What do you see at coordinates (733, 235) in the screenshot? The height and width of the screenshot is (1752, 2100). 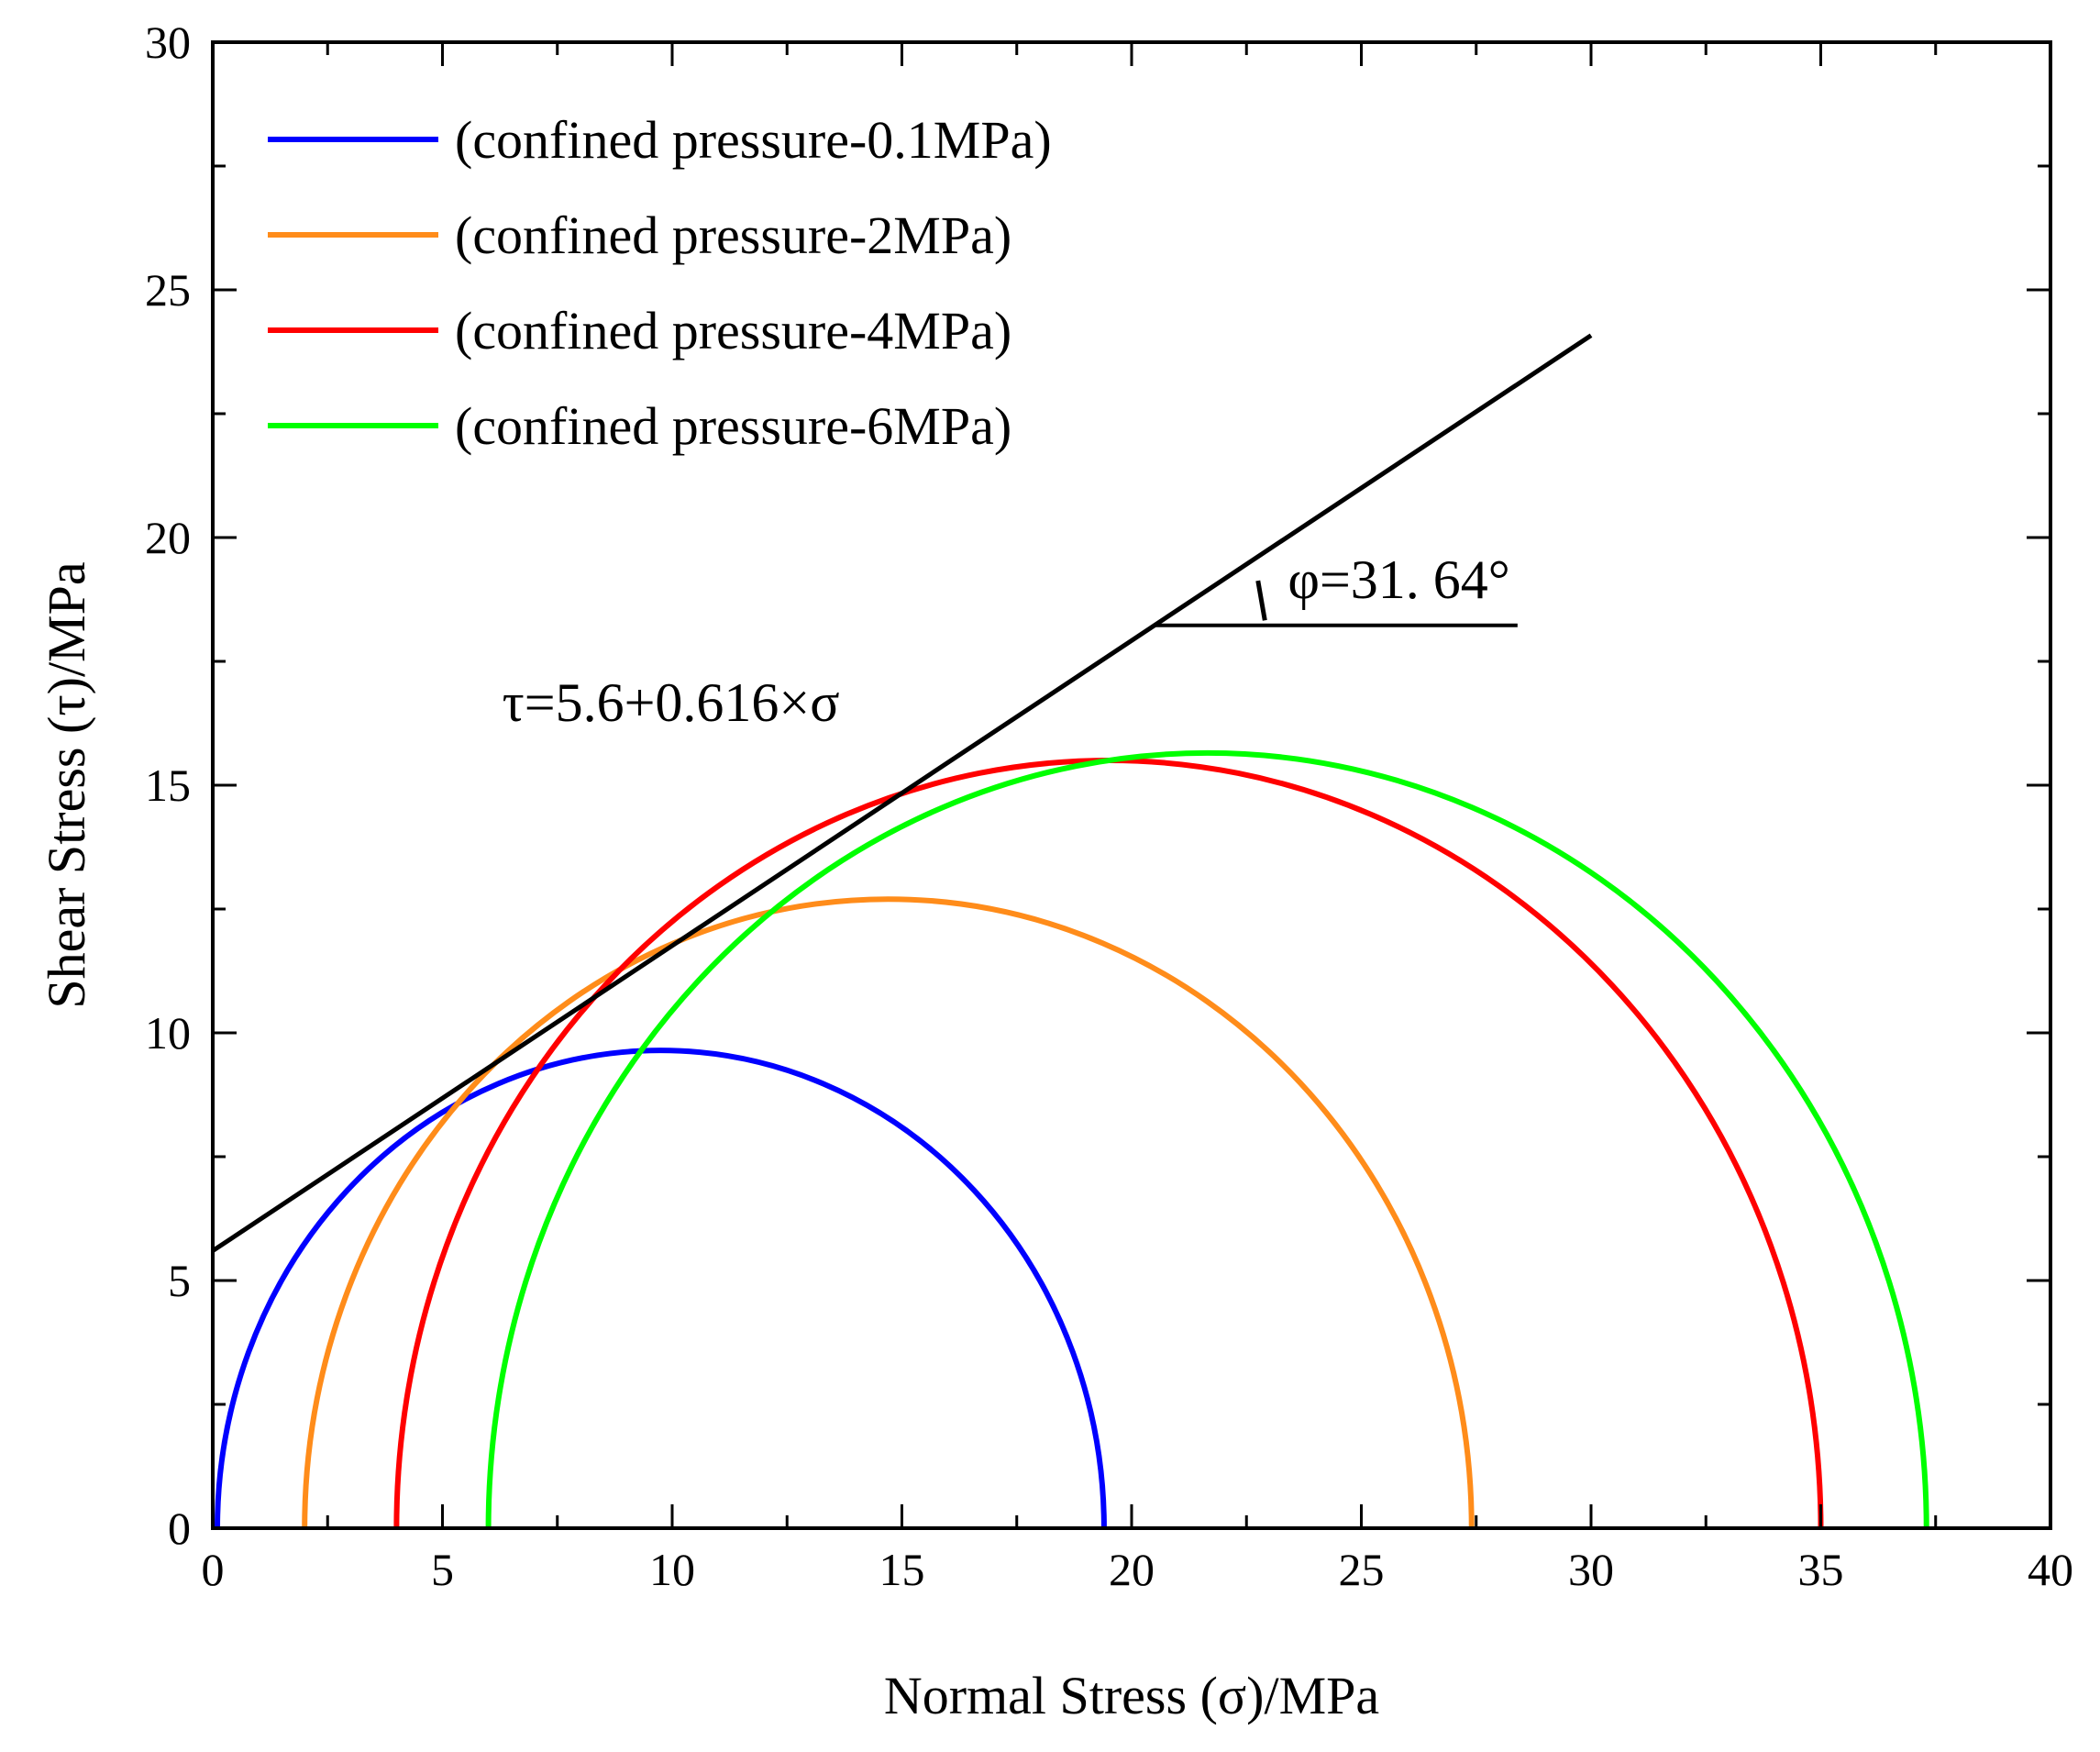 I see `legend-label-1: (confined pressure-2MPa)` at bounding box center [733, 235].